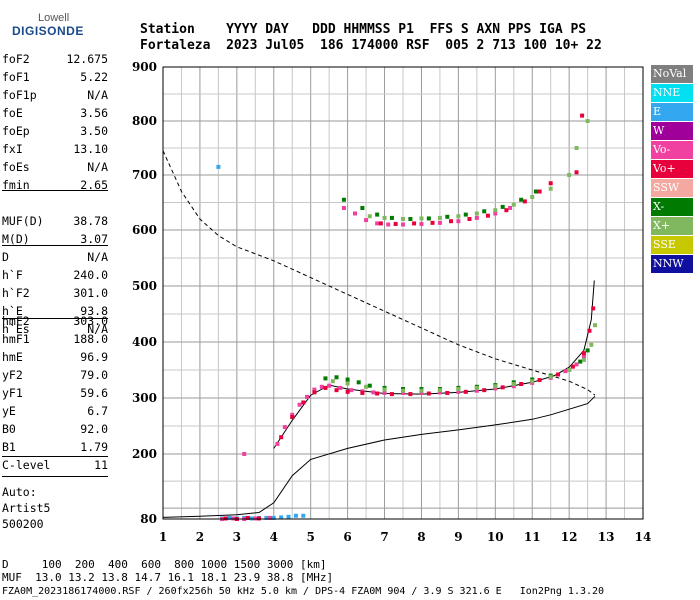 The width and height of the screenshot is (700, 600). I want to click on param-name: yF2, so click(12, 375).